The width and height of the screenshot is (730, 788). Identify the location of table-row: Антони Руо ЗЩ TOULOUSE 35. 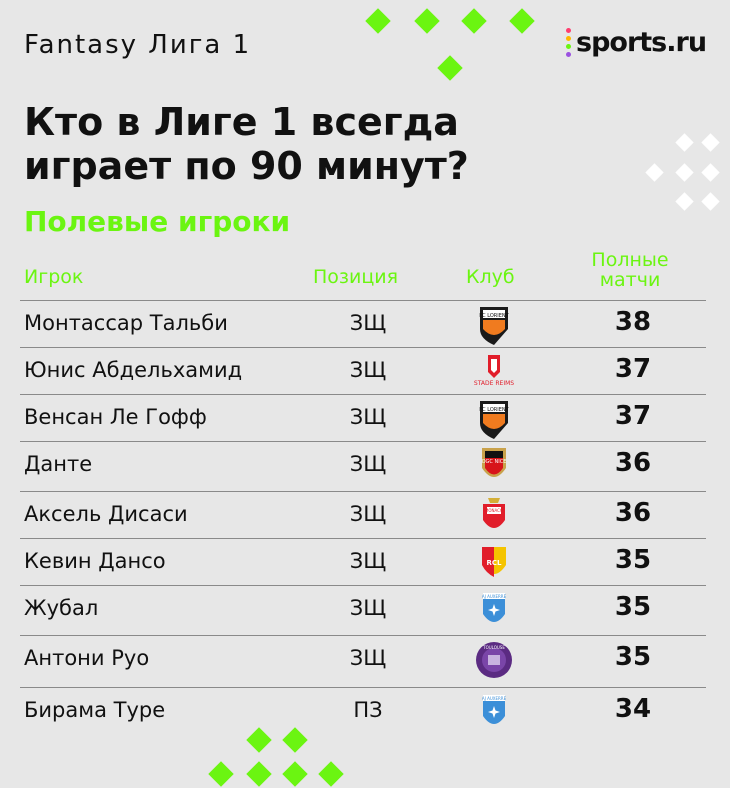
(363, 659).